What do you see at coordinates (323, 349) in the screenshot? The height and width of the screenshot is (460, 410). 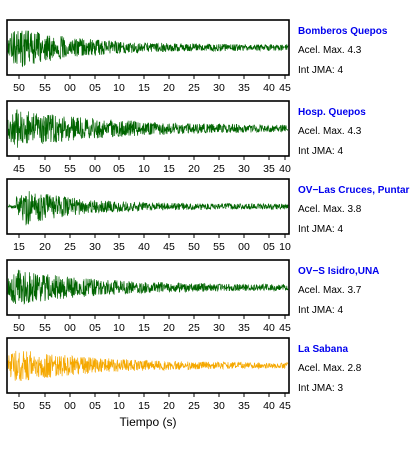 I see `station-name: La Sabana` at bounding box center [323, 349].